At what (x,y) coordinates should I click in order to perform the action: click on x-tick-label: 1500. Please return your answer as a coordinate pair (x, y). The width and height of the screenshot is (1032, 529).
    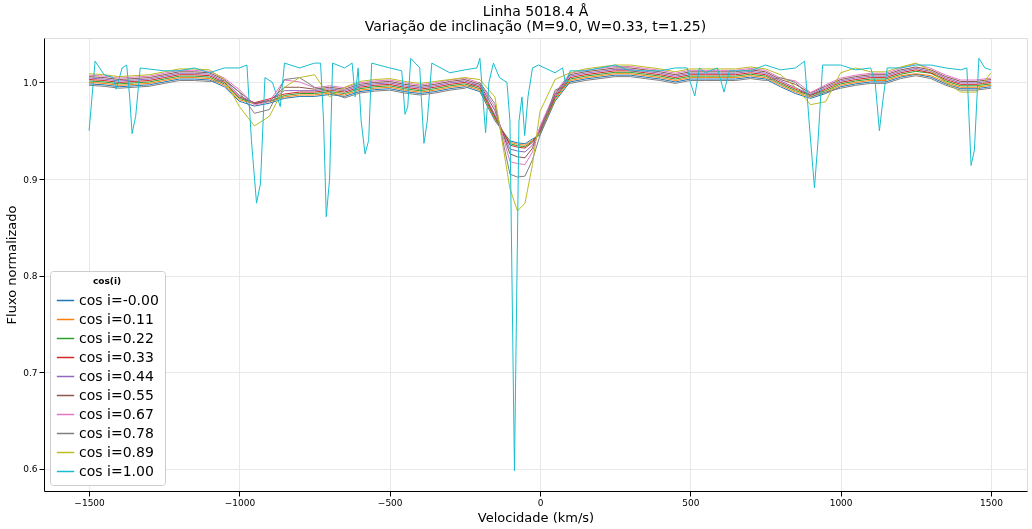
    Looking at the image, I should click on (991, 502).